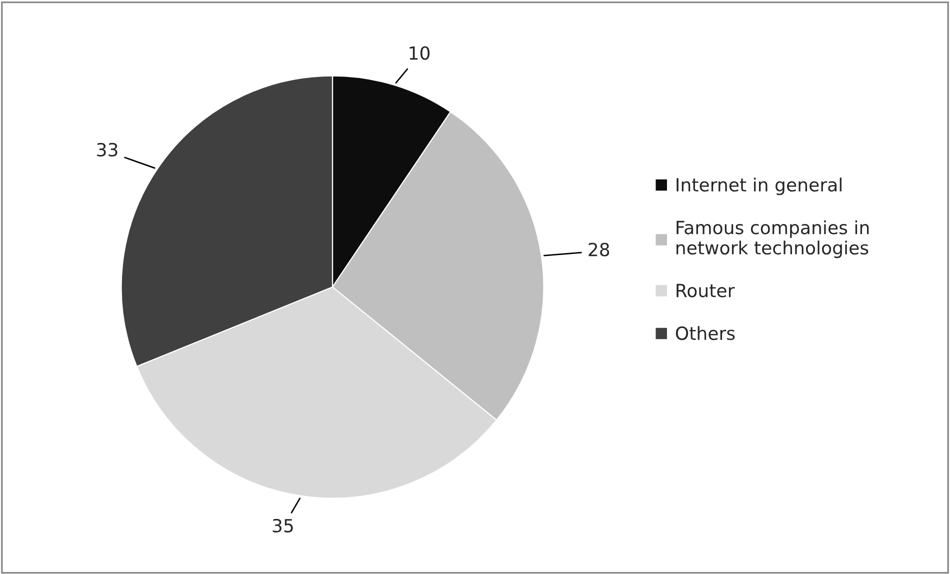  I want to click on data-label: 33, so click(107, 149).